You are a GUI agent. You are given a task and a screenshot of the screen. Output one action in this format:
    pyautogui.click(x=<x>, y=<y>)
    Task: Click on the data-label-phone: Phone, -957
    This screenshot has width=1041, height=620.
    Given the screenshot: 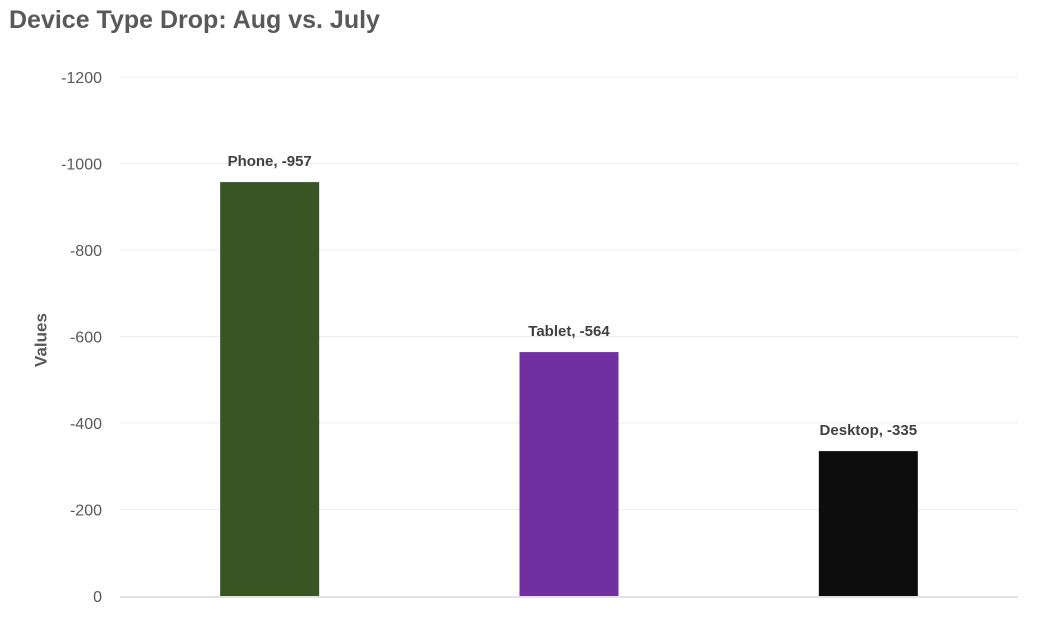 What is the action you would take?
    pyautogui.click(x=270, y=161)
    